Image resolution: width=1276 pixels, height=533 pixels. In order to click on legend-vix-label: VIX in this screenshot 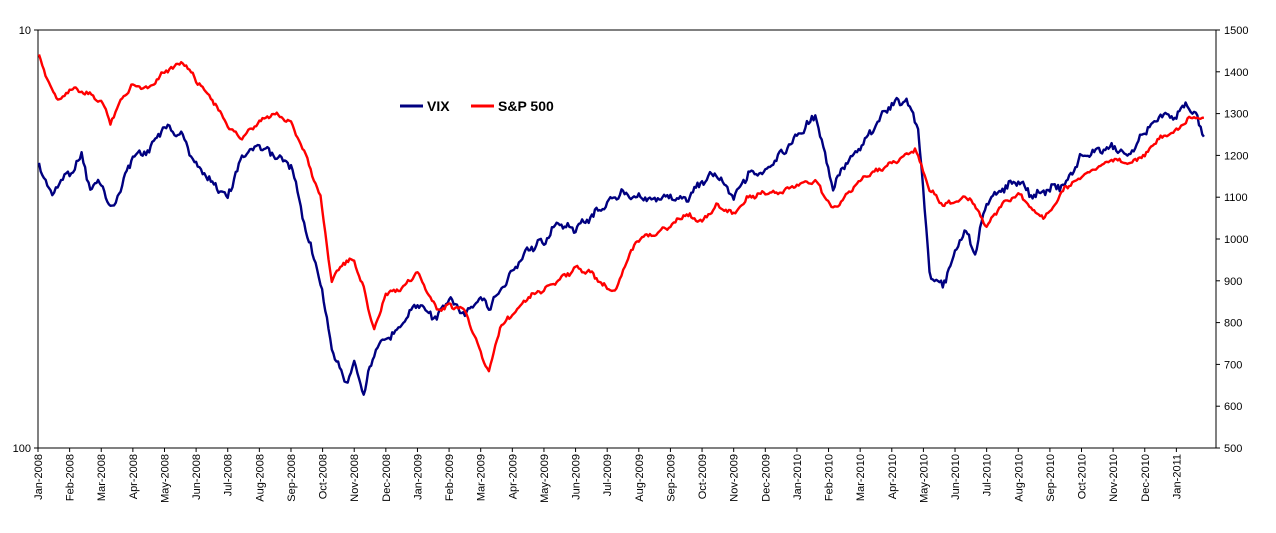, I will do `click(438, 106)`.